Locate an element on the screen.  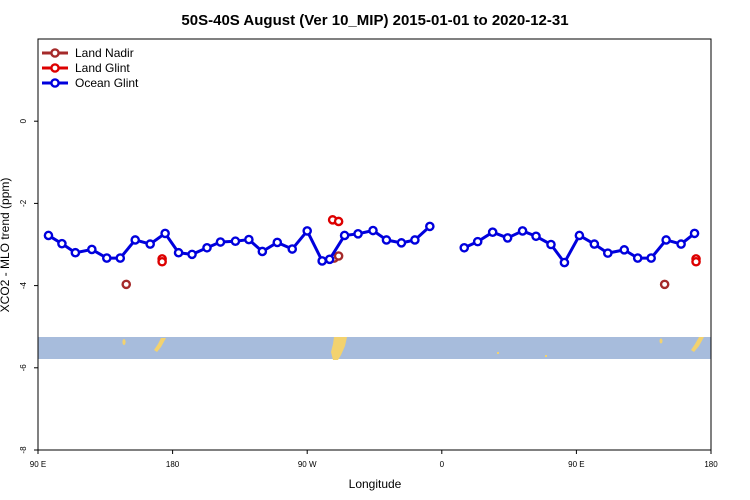
x-axis: 90 E 180 90 W 0 90 E 180 is located at coordinates (374, 459).